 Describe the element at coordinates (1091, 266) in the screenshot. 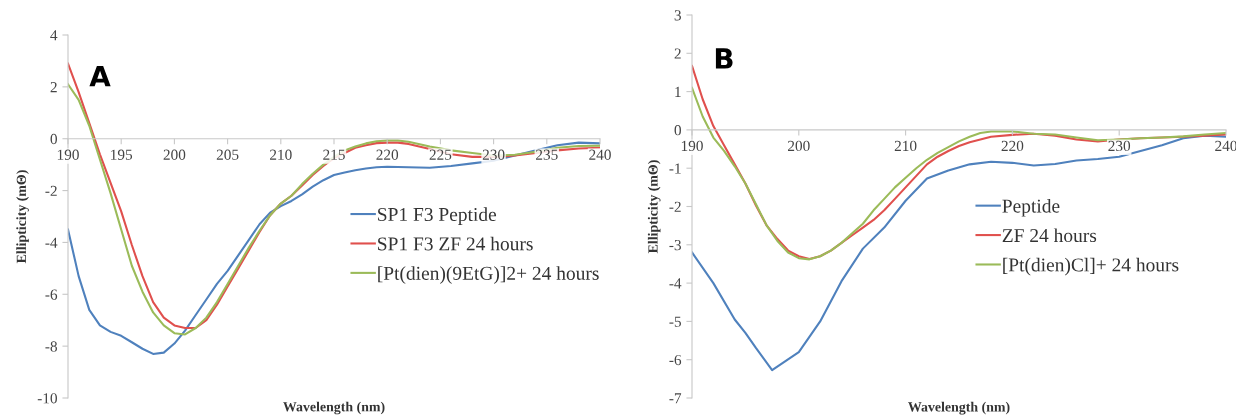

I see `legend-label: [Pt(dien)Cl]+ 24 hours` at that location.